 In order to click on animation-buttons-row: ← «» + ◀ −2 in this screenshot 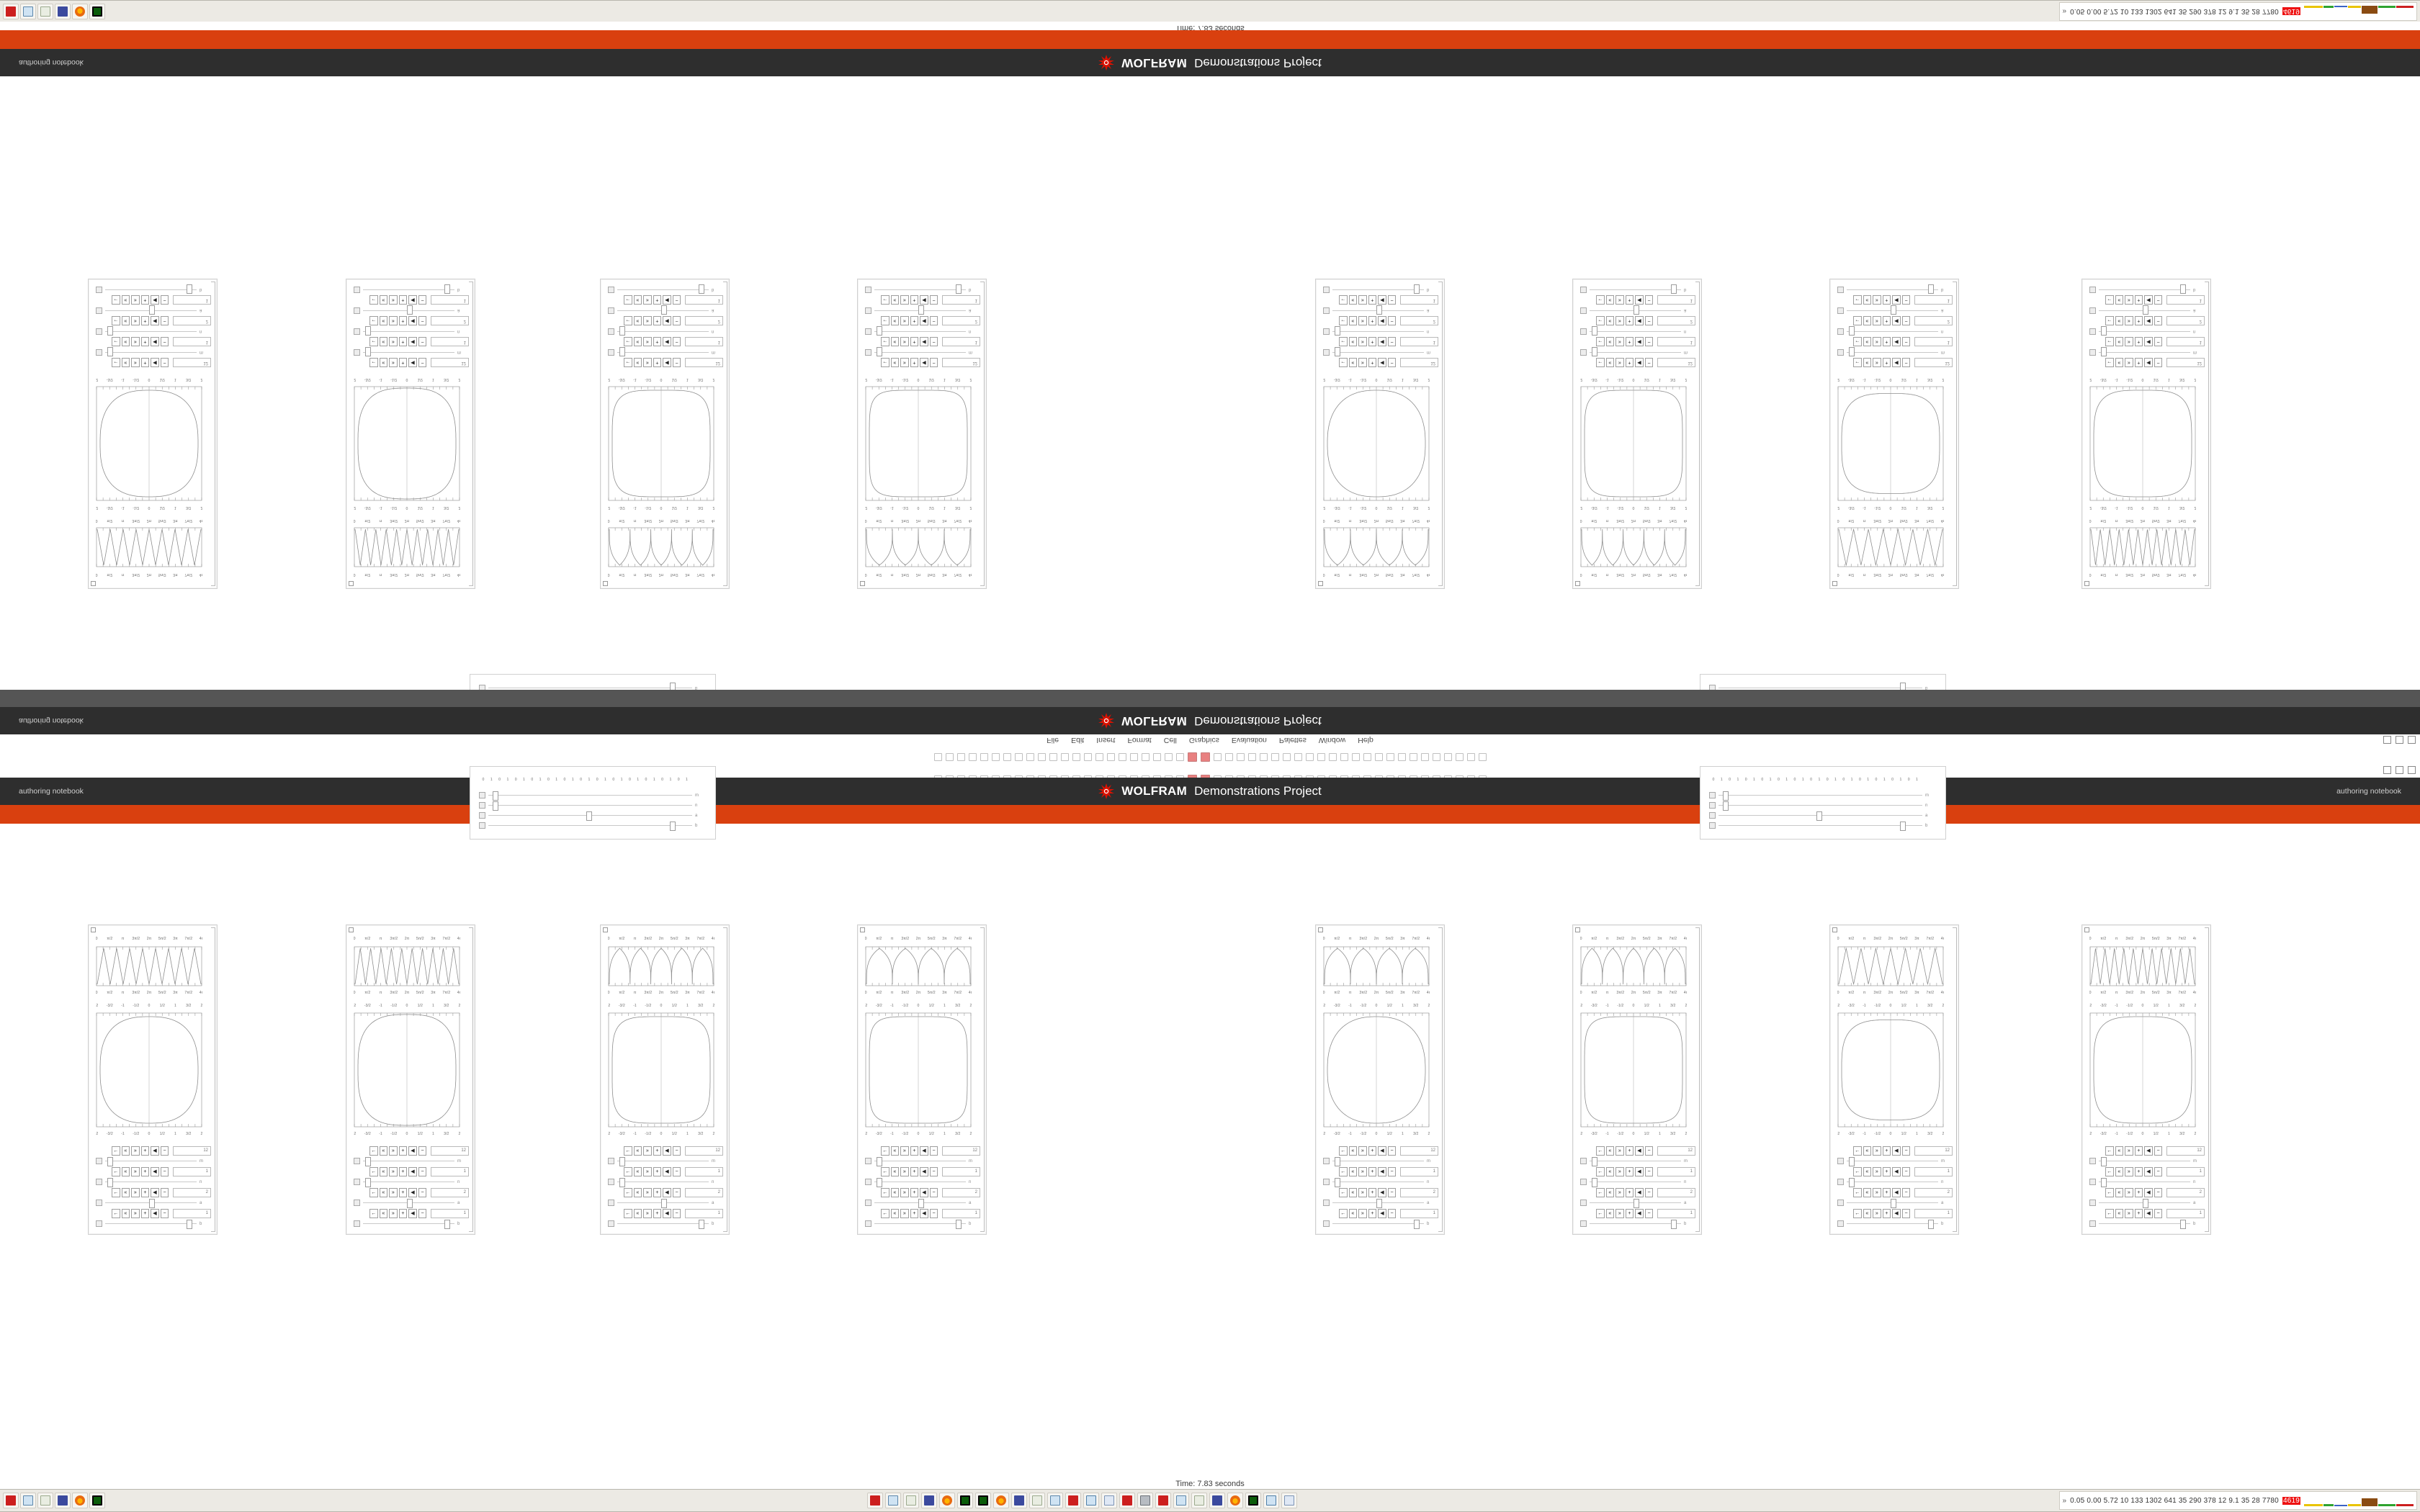, I will do `click(1389, 321)`.